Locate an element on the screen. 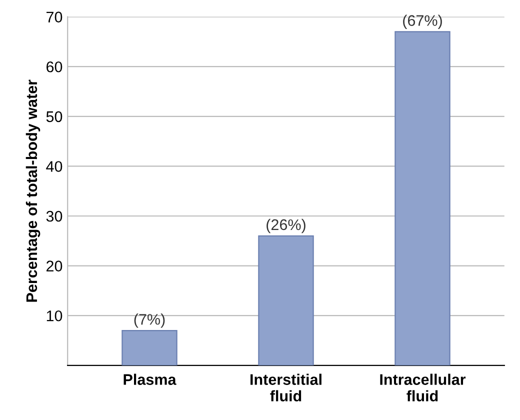 The width and height of the screenshot is (520, 420). y-tick-label: 20 is located at coordinates (54, 266).